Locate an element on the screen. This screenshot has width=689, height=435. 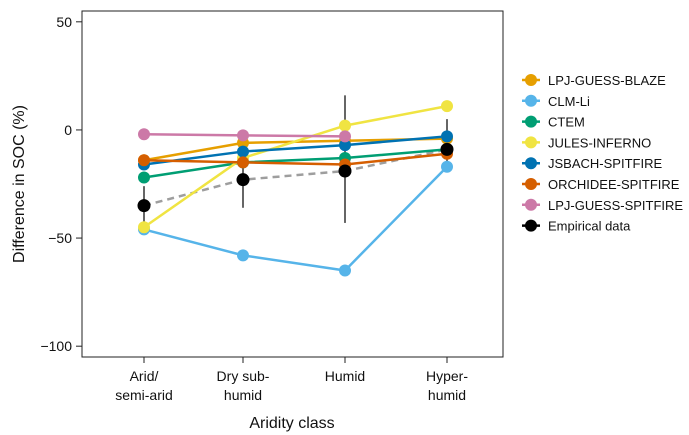
y-tick-label: −50 is located at coordinates (60, 238).